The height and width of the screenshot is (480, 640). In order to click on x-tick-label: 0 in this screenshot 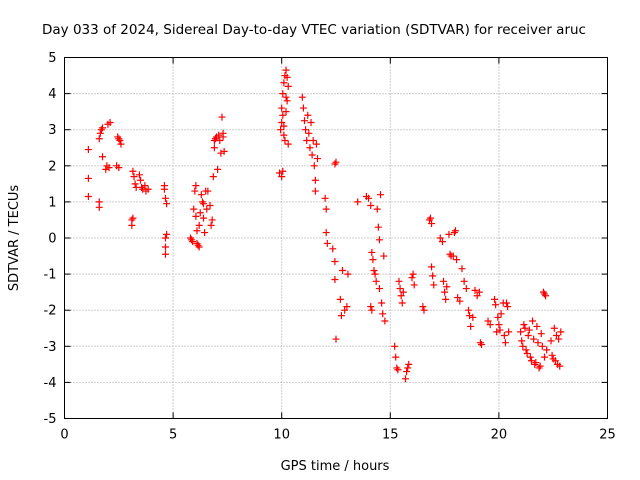, I will do `click(64, 435)`.